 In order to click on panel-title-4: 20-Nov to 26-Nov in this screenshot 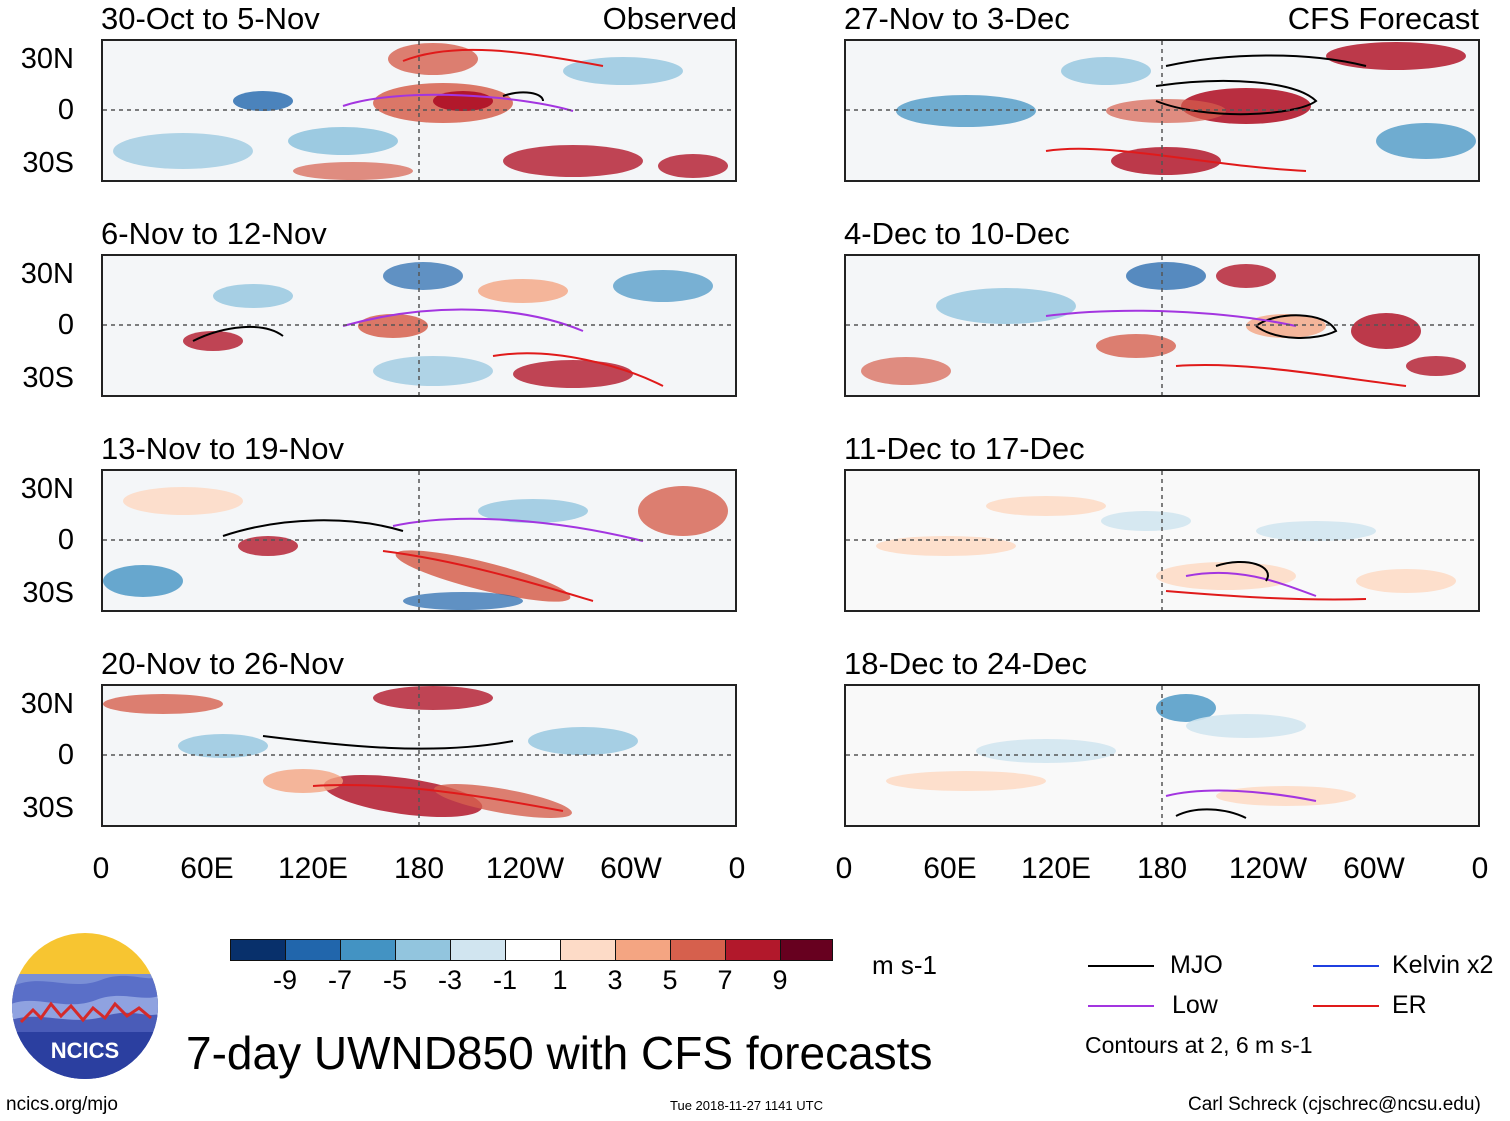, I will do `click(222, 663)`.